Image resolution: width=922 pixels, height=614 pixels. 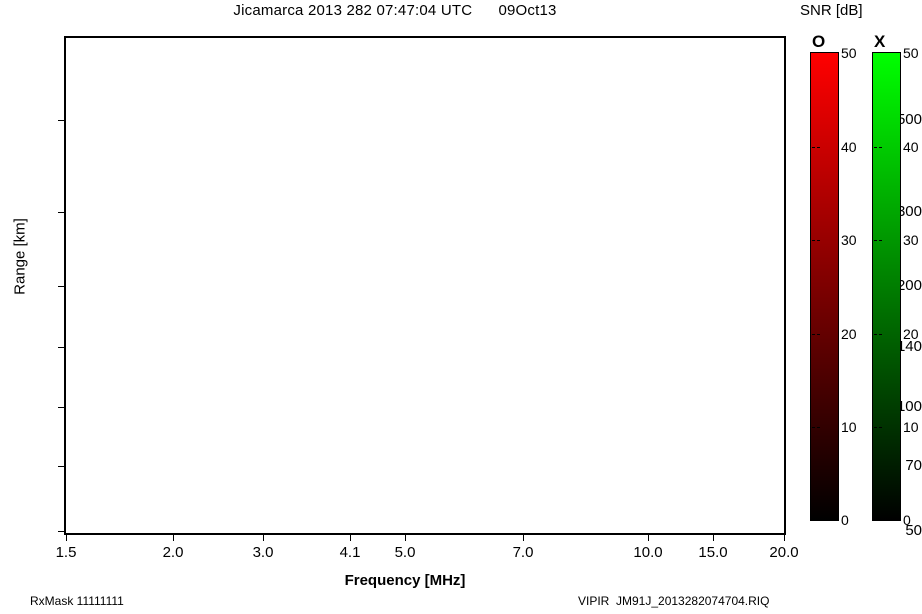 I want to click on xtick-3.0, so click(x=263, y=538).